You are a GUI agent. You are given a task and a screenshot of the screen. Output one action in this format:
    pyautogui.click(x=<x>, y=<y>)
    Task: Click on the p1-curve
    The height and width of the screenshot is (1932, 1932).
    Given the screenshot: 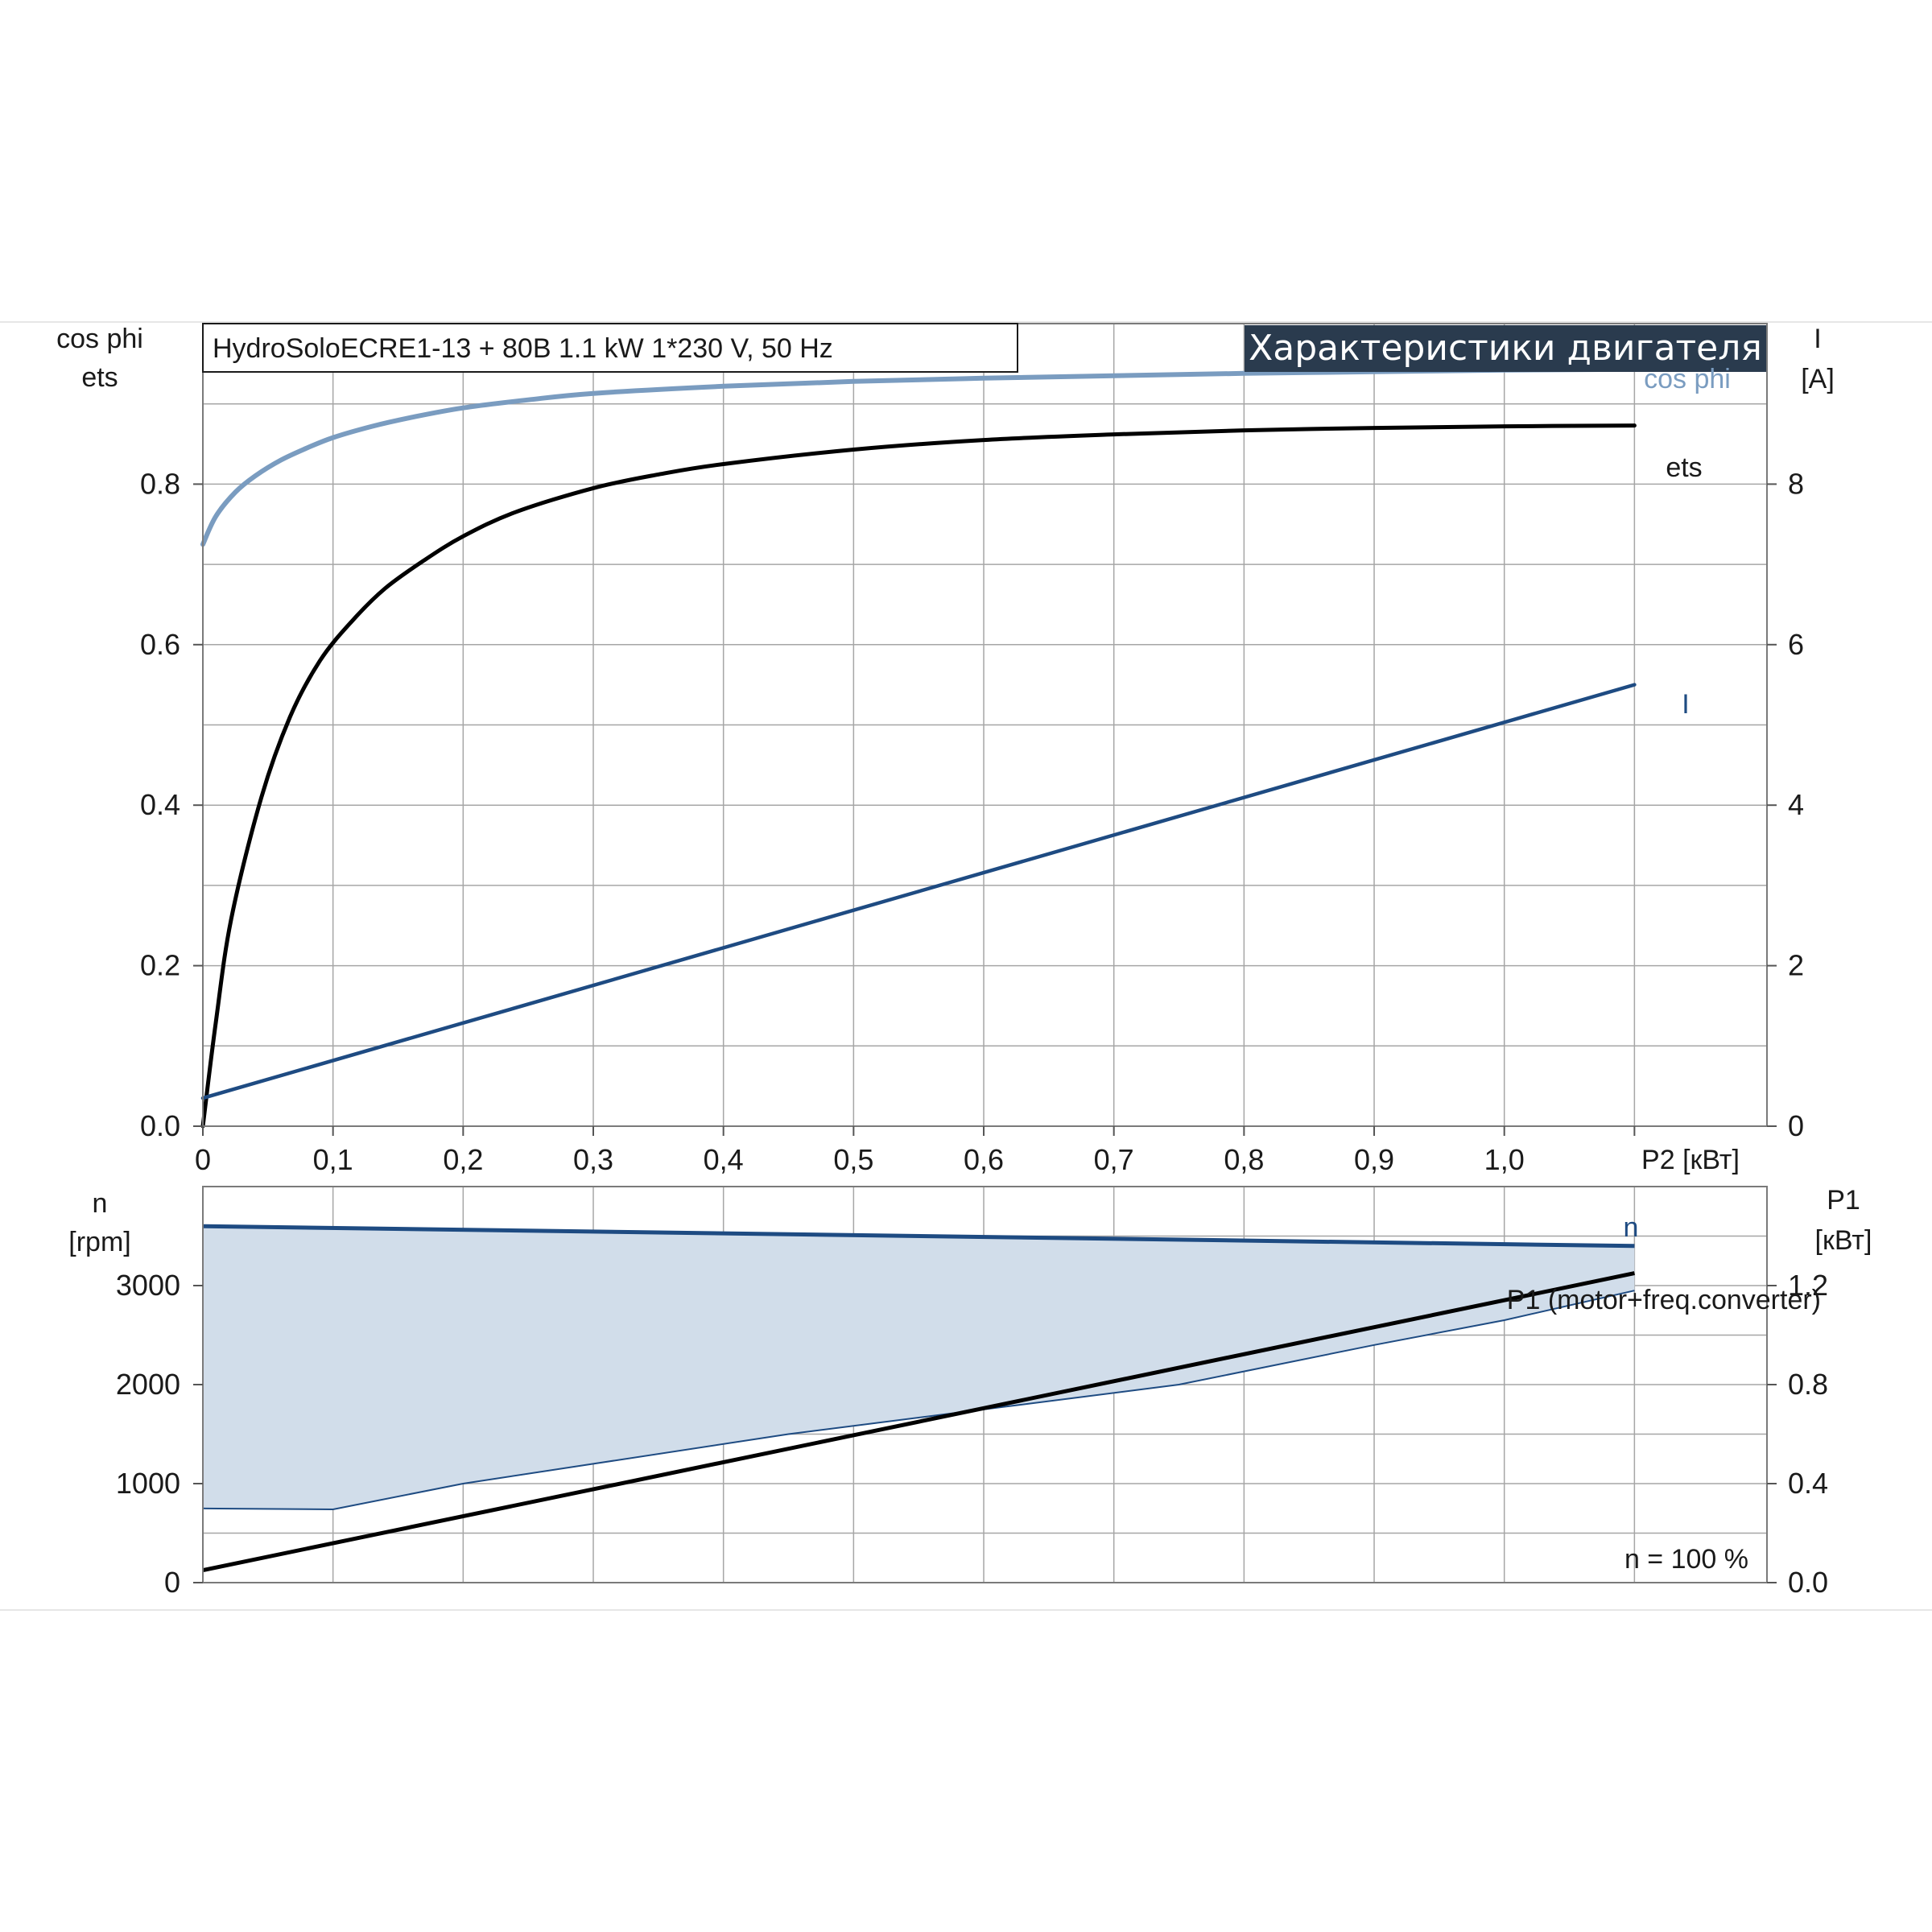 What is the action you would take?
    pyautogui.click(x=918, y=1422)
    